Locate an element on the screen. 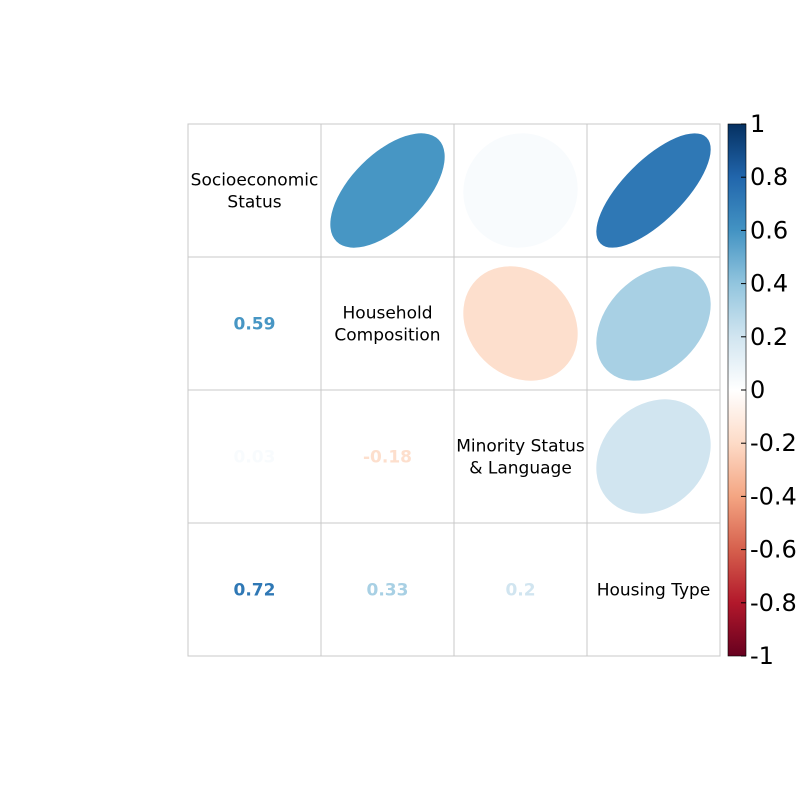 This screenshot has width=800, height=800. coef-label-r2-c1: -0.18 is located at coordinates (387, 458).